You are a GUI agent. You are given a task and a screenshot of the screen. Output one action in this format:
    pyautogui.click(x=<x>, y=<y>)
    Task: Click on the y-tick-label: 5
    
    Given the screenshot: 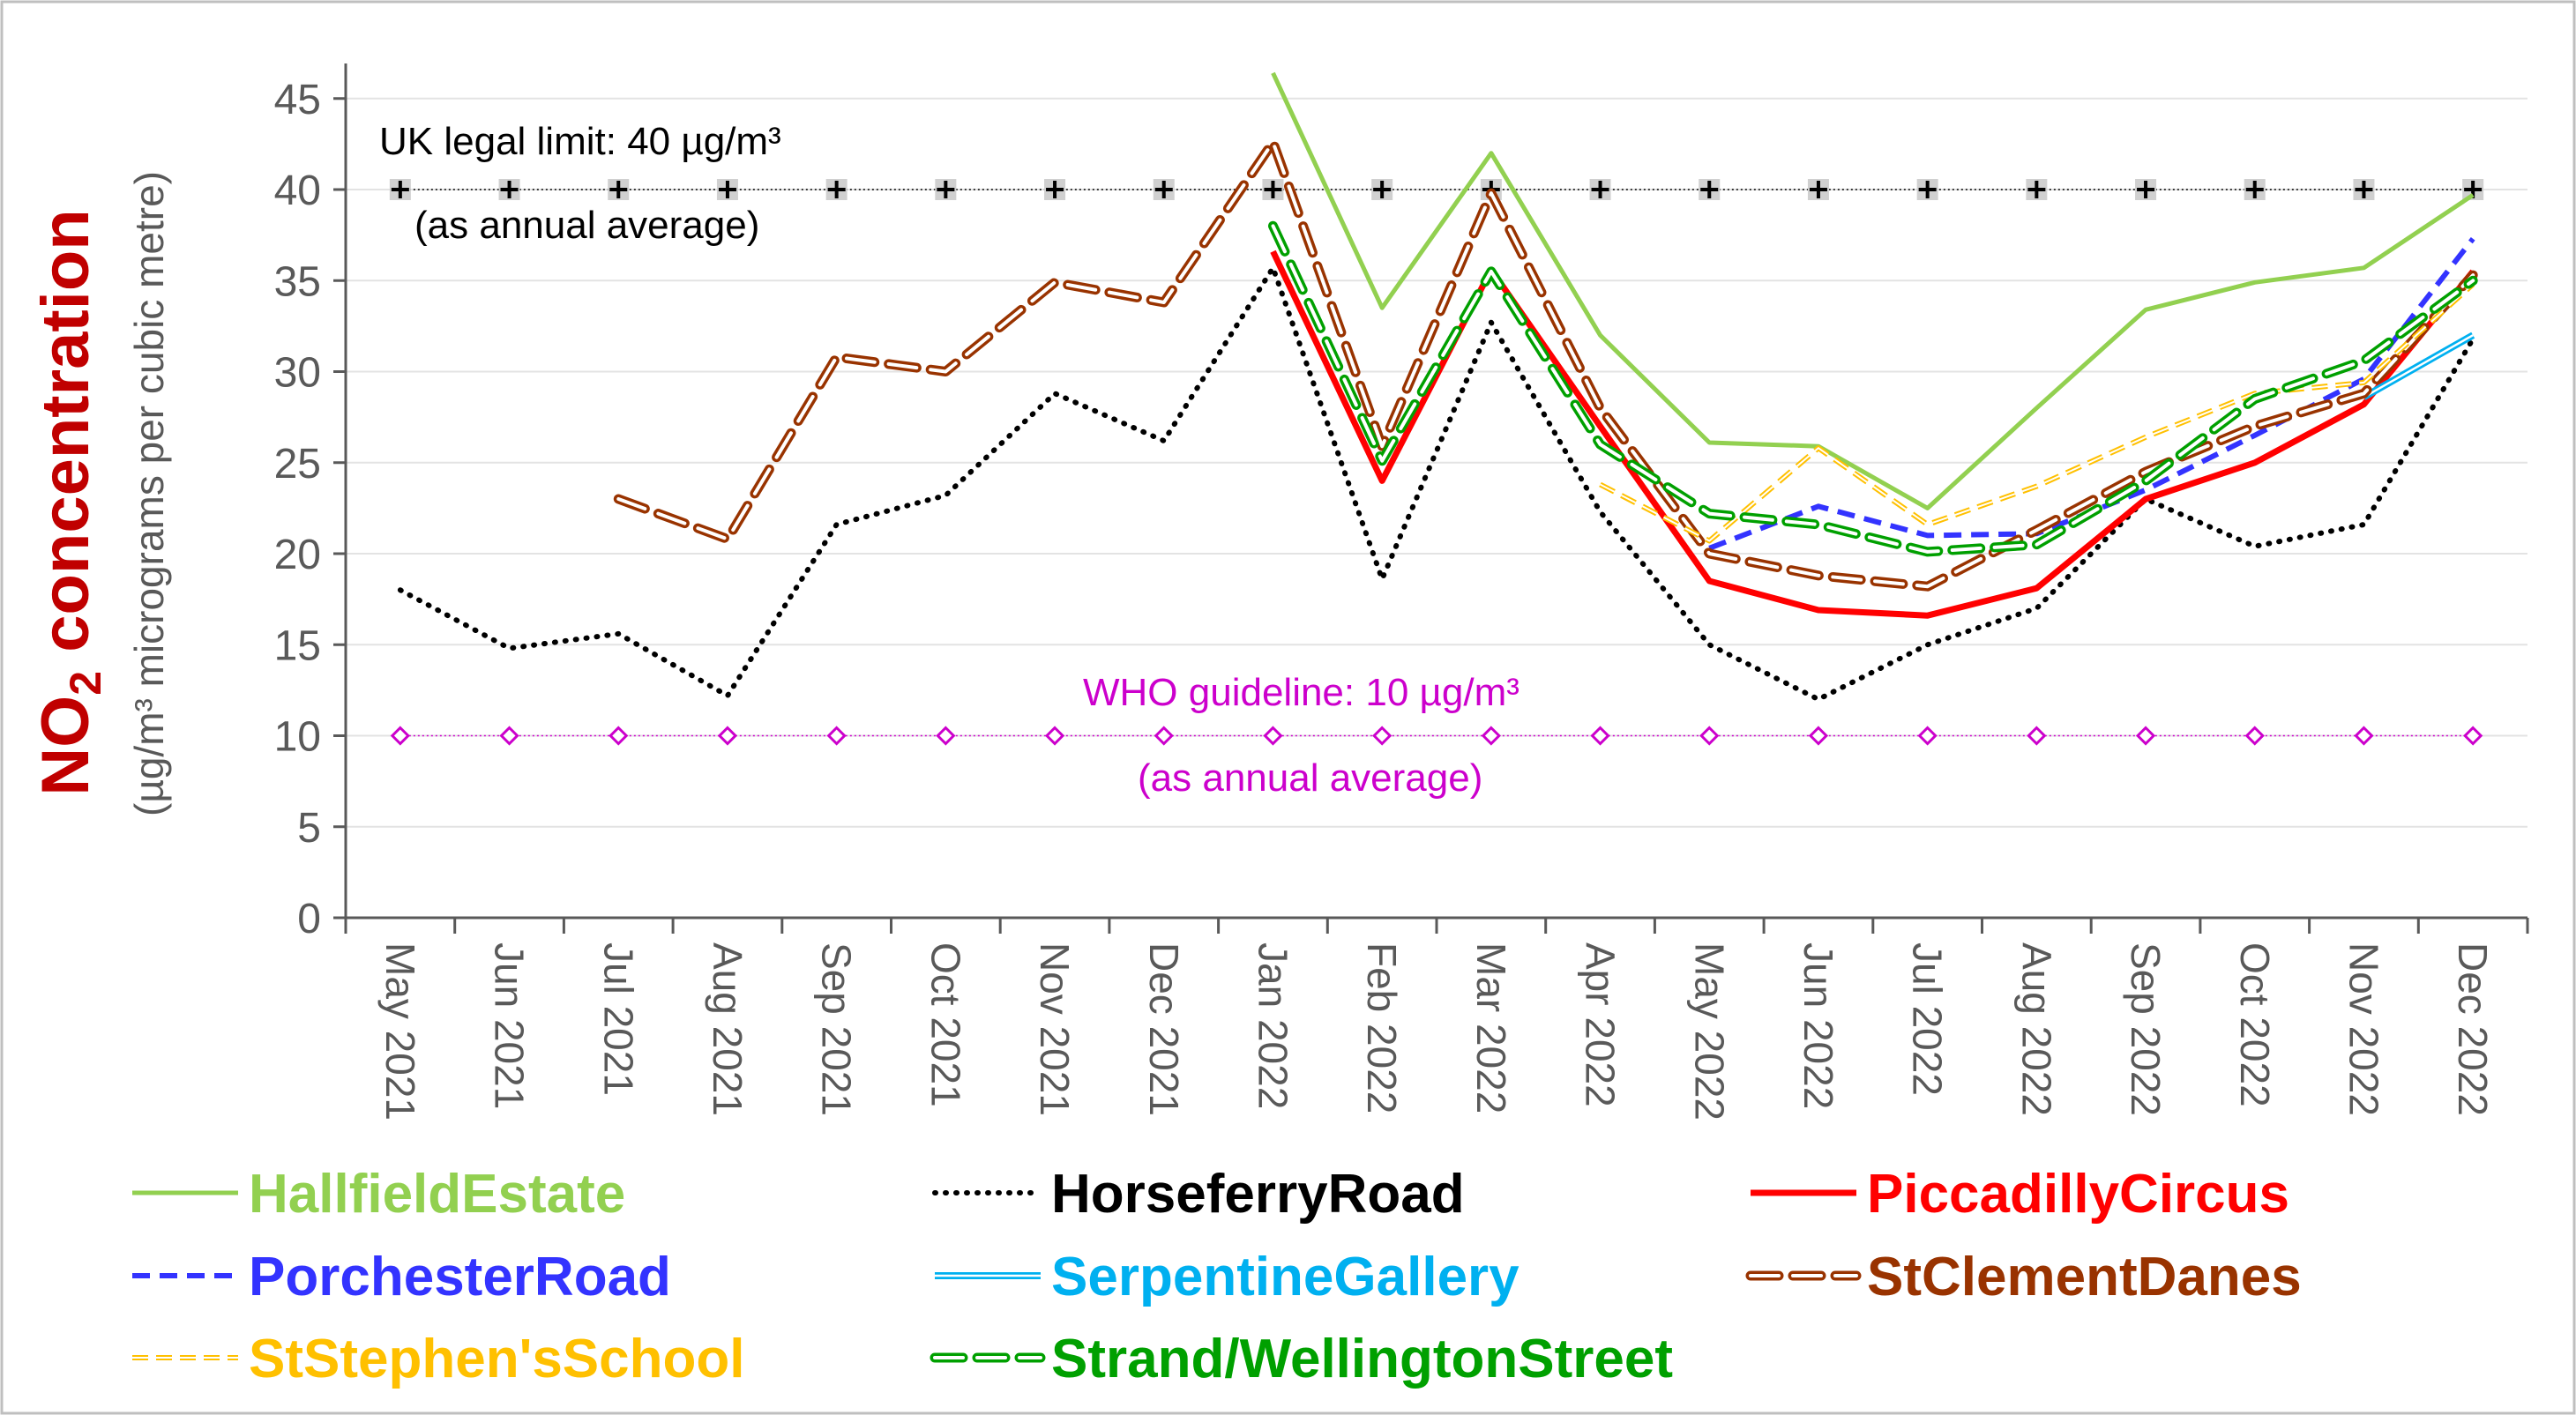 What is the action you would take?
    pyautogui.click(x=309, y=829)
    